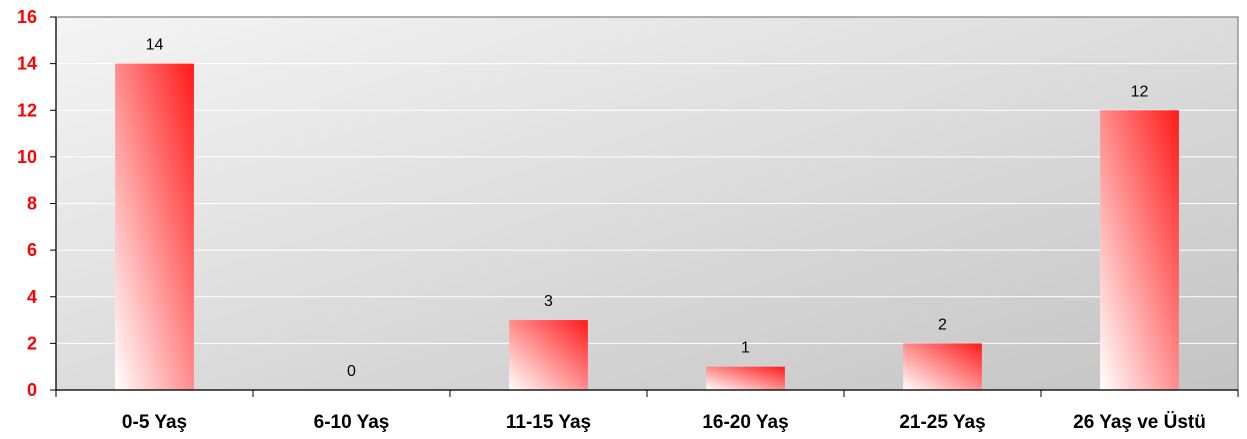 The height and width of the screenshot is (439, 1247). Describe the element at coordinates (548, 301) in the screenshot. I see `data-label: 3` at that location.